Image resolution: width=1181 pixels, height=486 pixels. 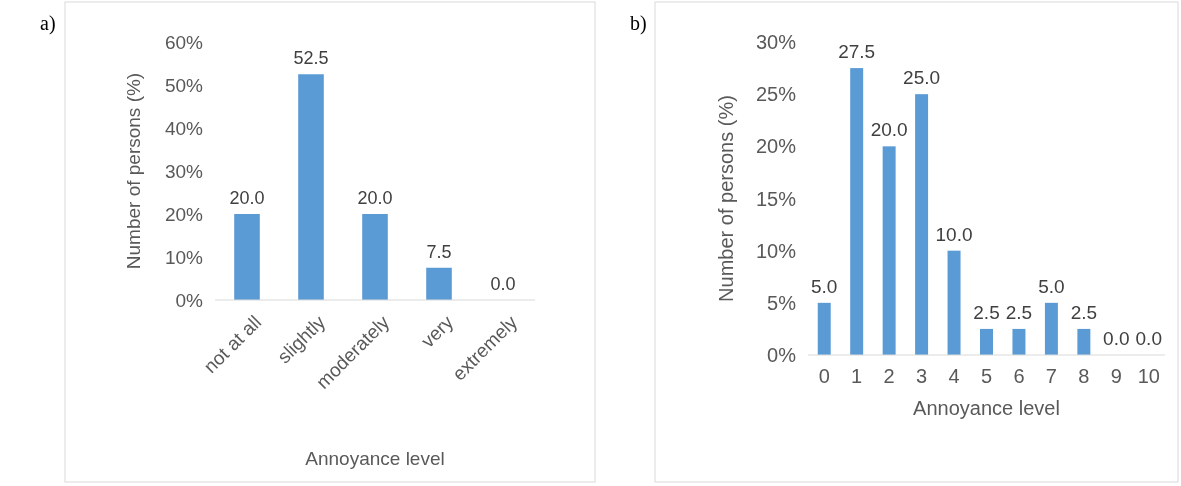 I want to click on x-tick-label: 4, so click(x=954, y=376).